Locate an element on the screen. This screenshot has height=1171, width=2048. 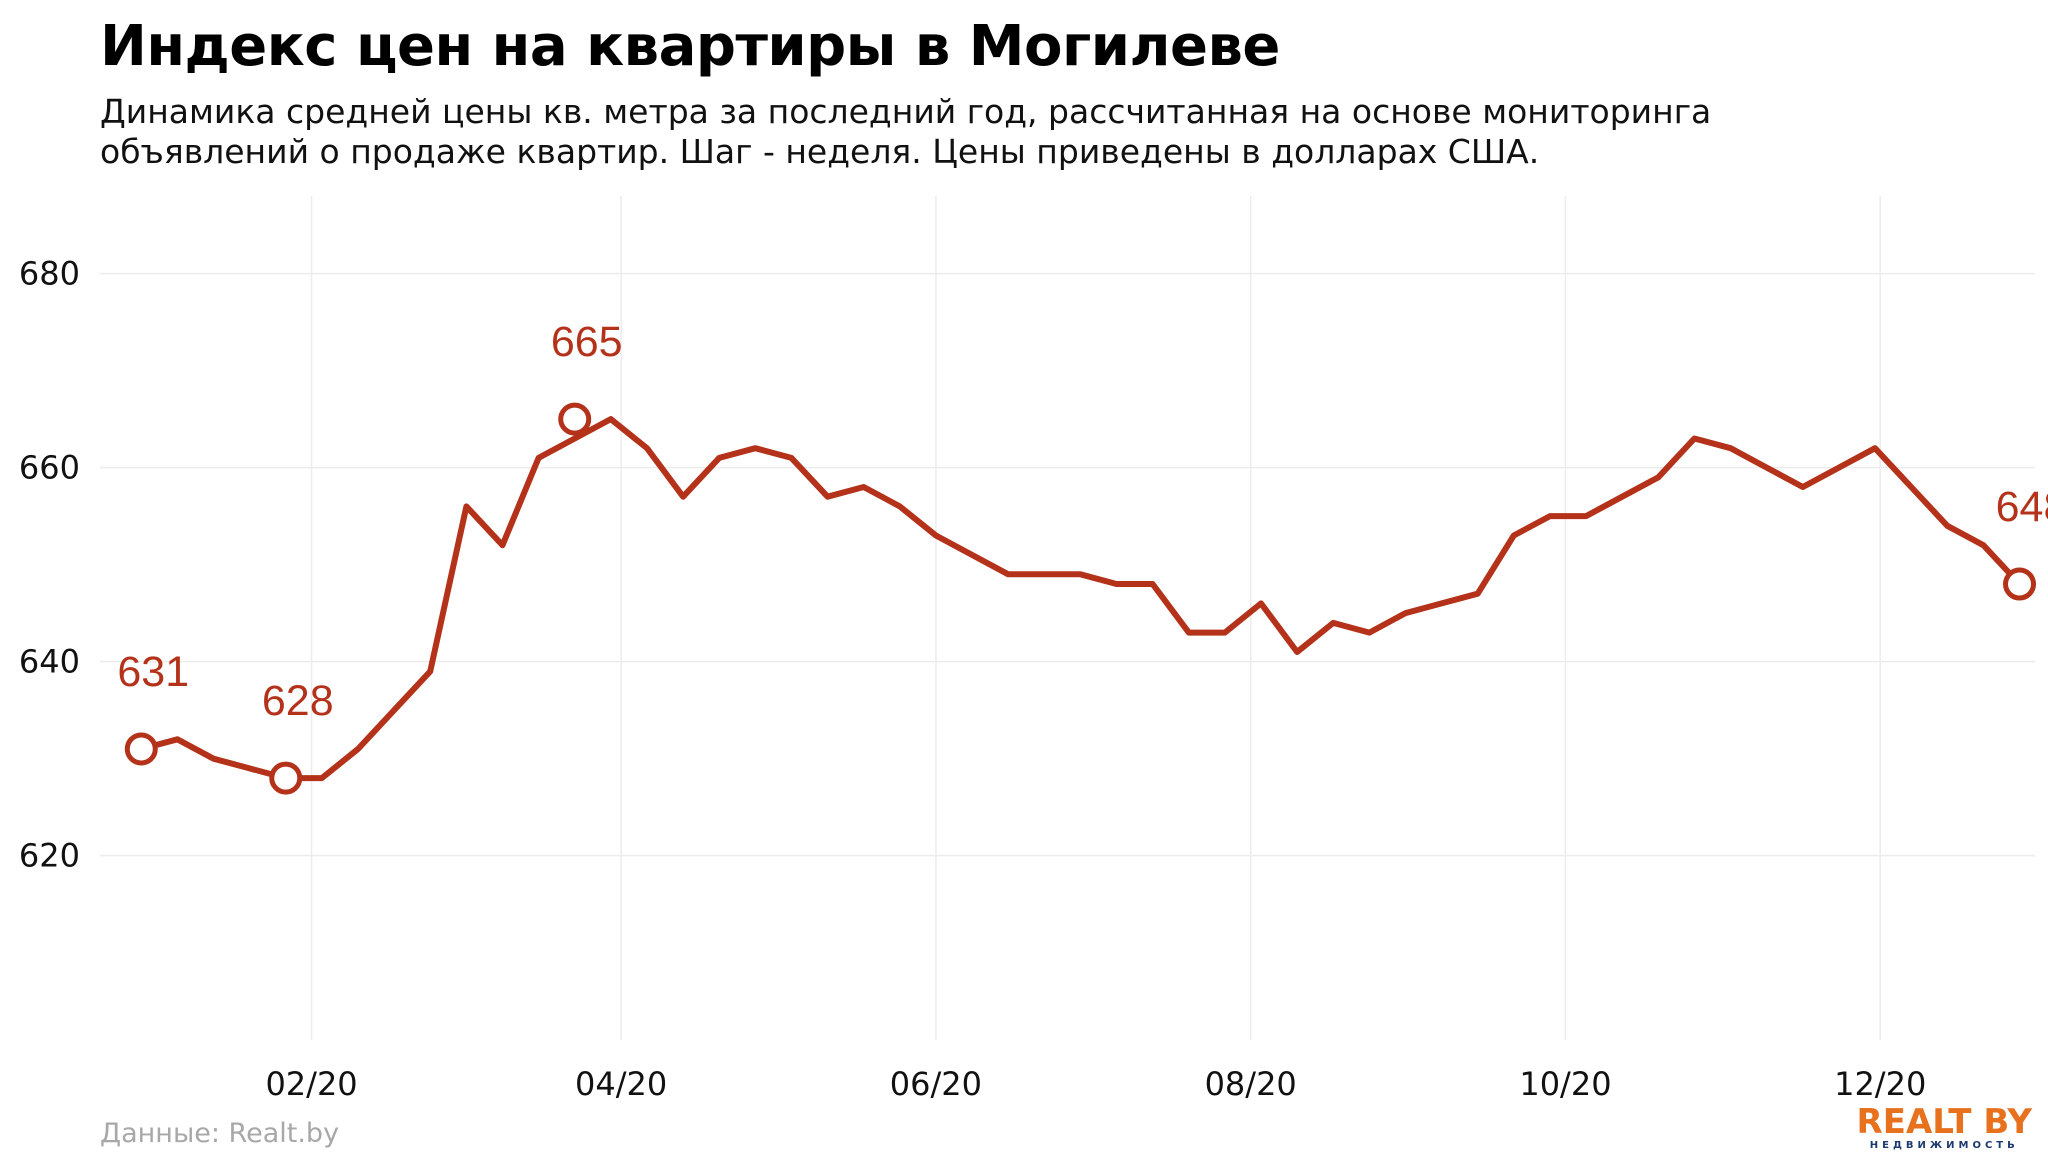
x-tick-label: 10/20 is located at coordinates (1565, 1084).